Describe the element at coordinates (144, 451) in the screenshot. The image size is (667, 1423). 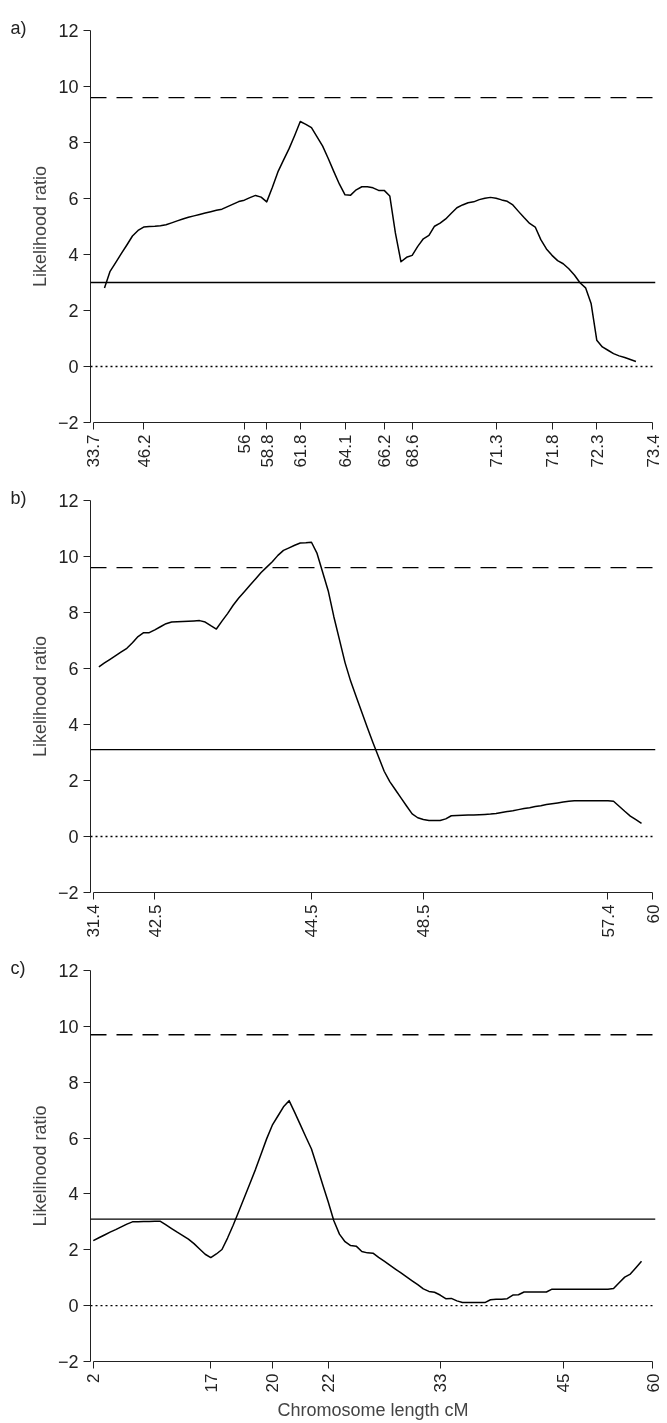
I see `x-tick-label: 46.2` at that location.